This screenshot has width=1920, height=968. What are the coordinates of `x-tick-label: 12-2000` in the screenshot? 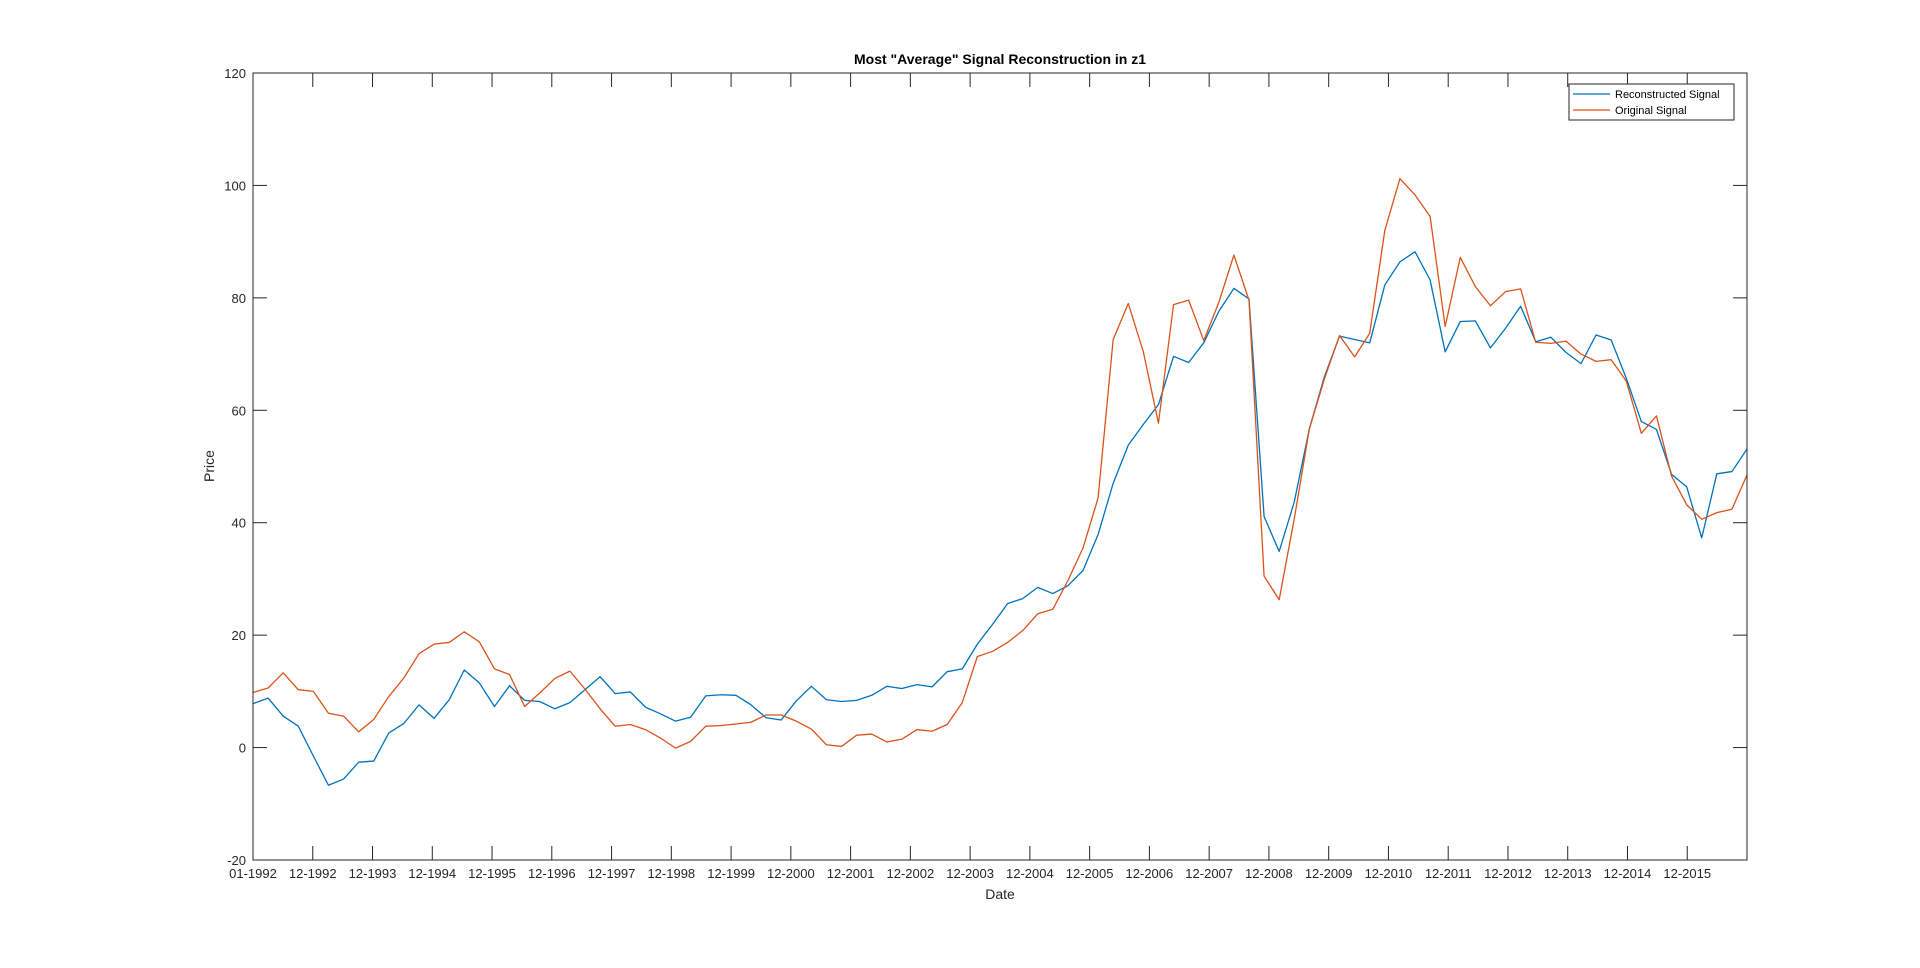 It's located at (791, 873).